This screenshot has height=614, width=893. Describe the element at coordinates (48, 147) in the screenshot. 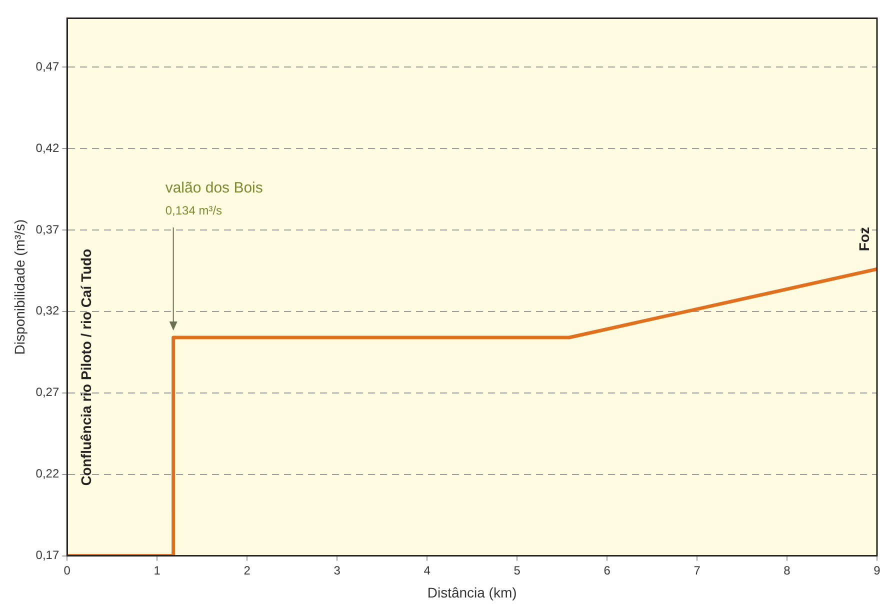

I see `y-tick-label: 0,42` at that location.